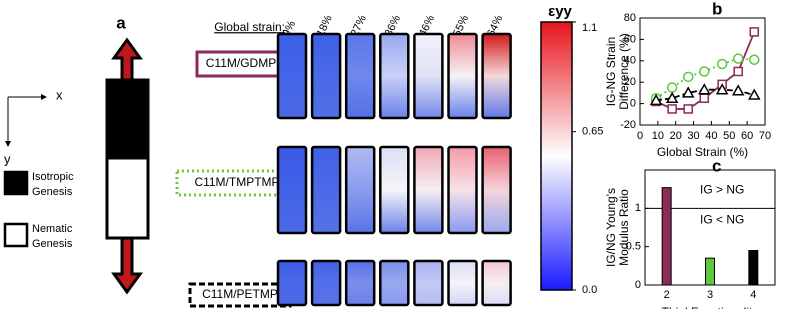  What do you see at coordinates (240, 294) in the screenshot?
I see `sample-label: C11M/PETMP` at bounding box center [240, 294].